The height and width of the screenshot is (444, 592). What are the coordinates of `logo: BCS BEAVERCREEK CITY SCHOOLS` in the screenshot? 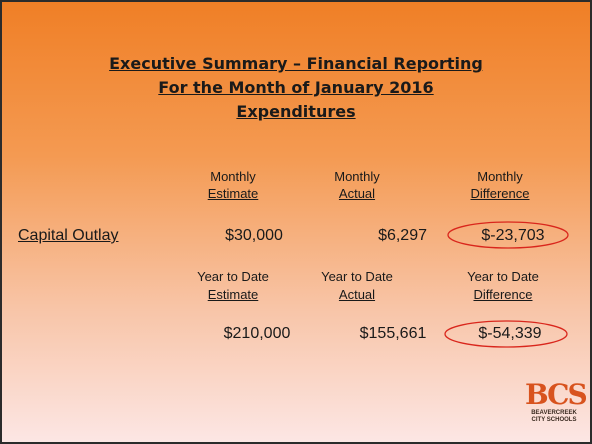 It's located at (556, 401).